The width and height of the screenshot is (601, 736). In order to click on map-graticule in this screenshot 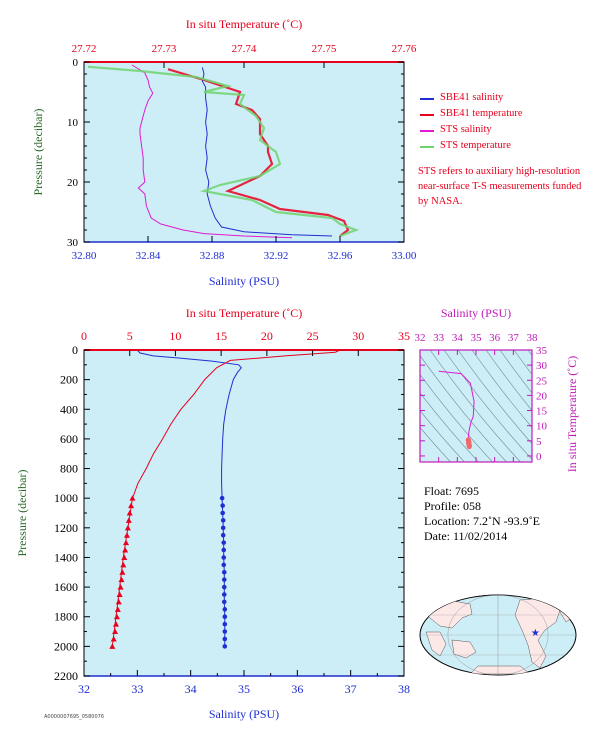, I will do `click(498, 635)`.